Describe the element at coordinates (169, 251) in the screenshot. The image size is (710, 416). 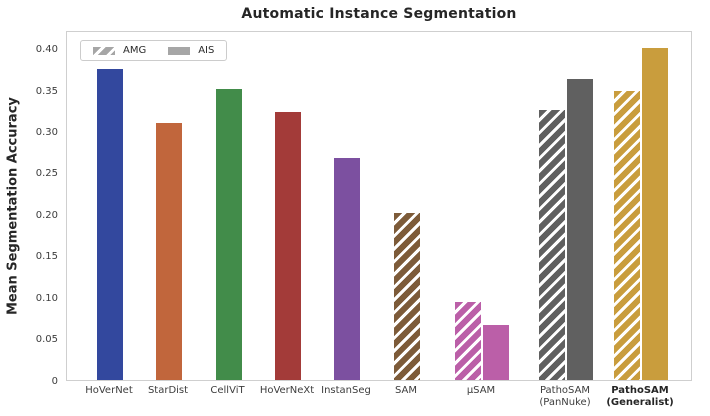
I see `bar-stardist-single` at that location.